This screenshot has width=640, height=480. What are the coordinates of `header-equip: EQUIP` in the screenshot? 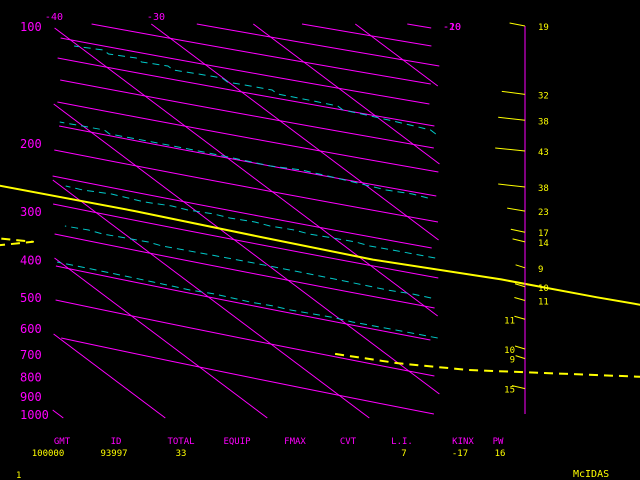 It's located at (237, 442).